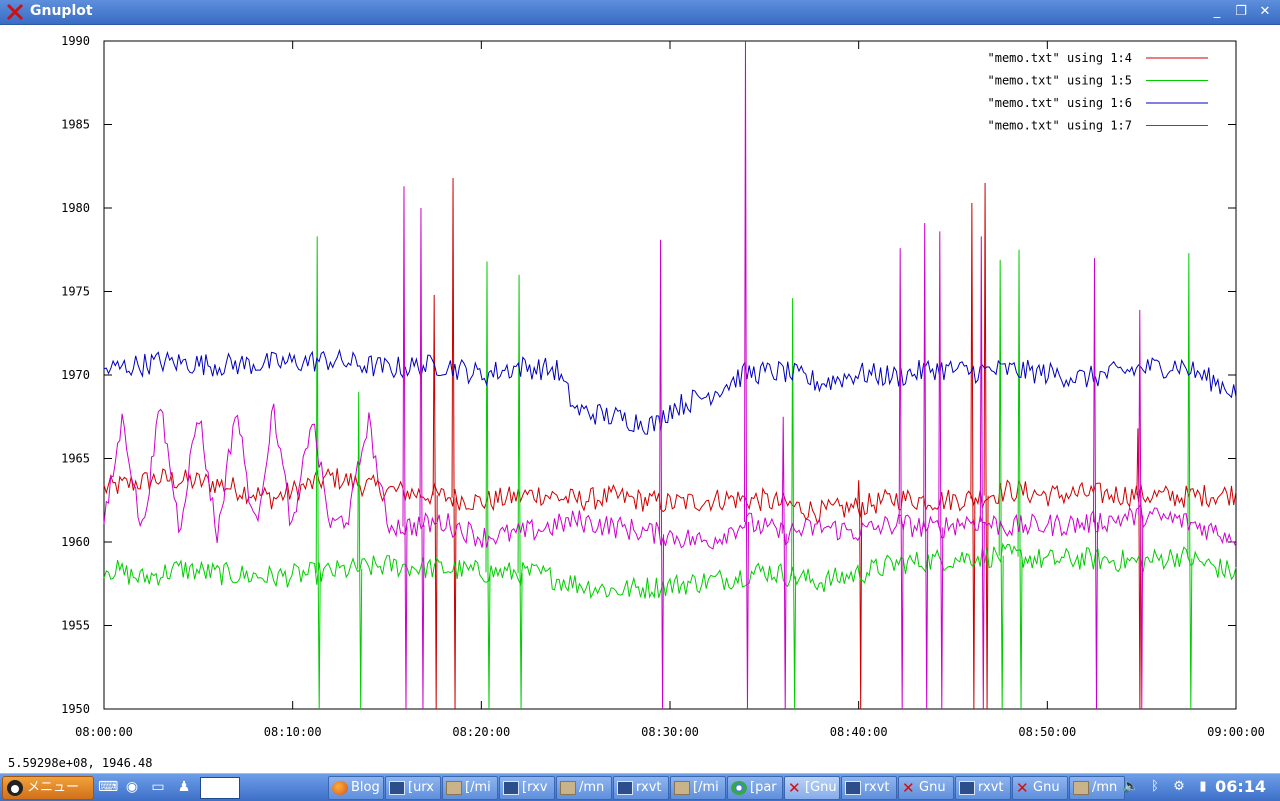 Image resolution: width=1280 pixels, height=801 pixels. I want to click on taskbar-task: ✕ [Gnu, so click(812, 788).